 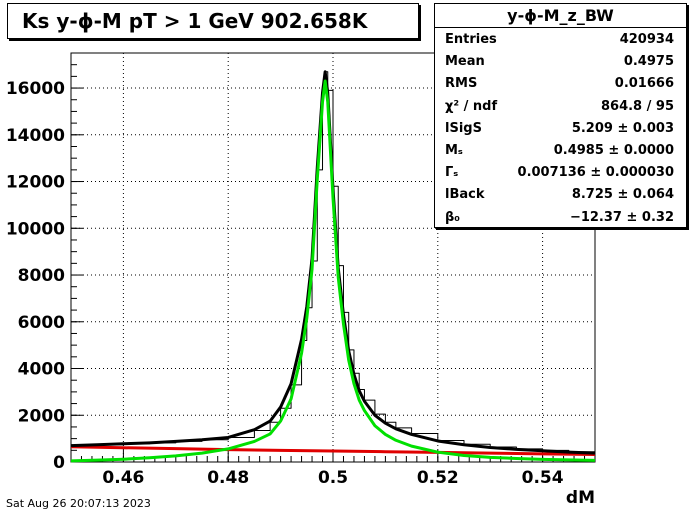 I want to click on y-tick-label: 2000, so click(x=41, y=416).